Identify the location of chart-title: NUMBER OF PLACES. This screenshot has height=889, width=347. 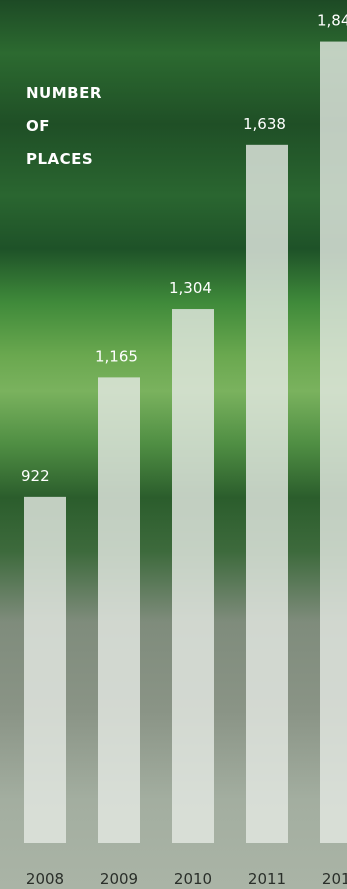
(64, 126).